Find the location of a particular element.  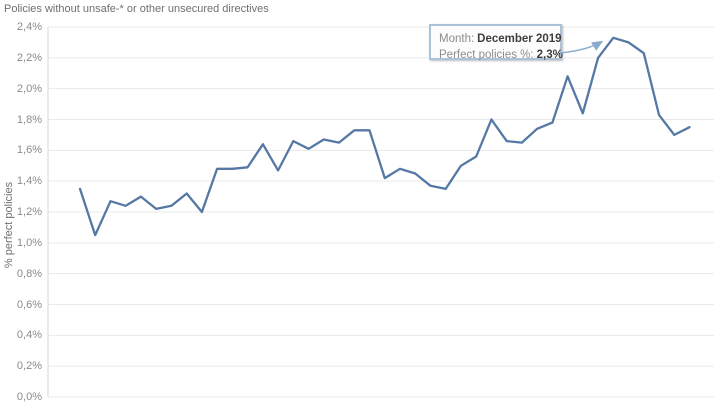

y-axis-tick-label: 2,2% is located at coordinates (29, 57).